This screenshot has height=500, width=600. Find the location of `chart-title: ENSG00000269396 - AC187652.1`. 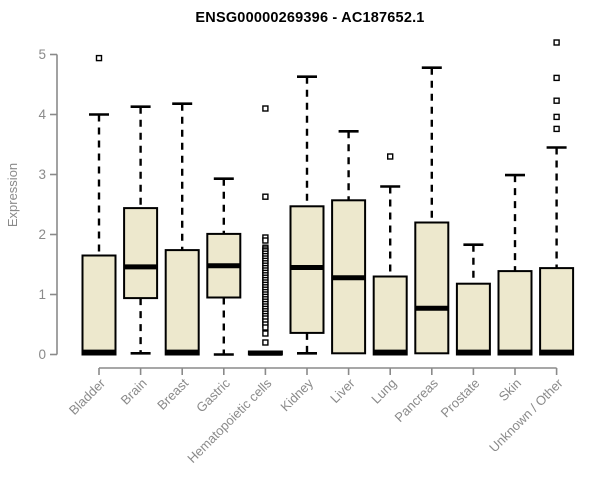

chart-title: ENSG00000269396 - AC187652.1 is located at coordinates (310, 18).